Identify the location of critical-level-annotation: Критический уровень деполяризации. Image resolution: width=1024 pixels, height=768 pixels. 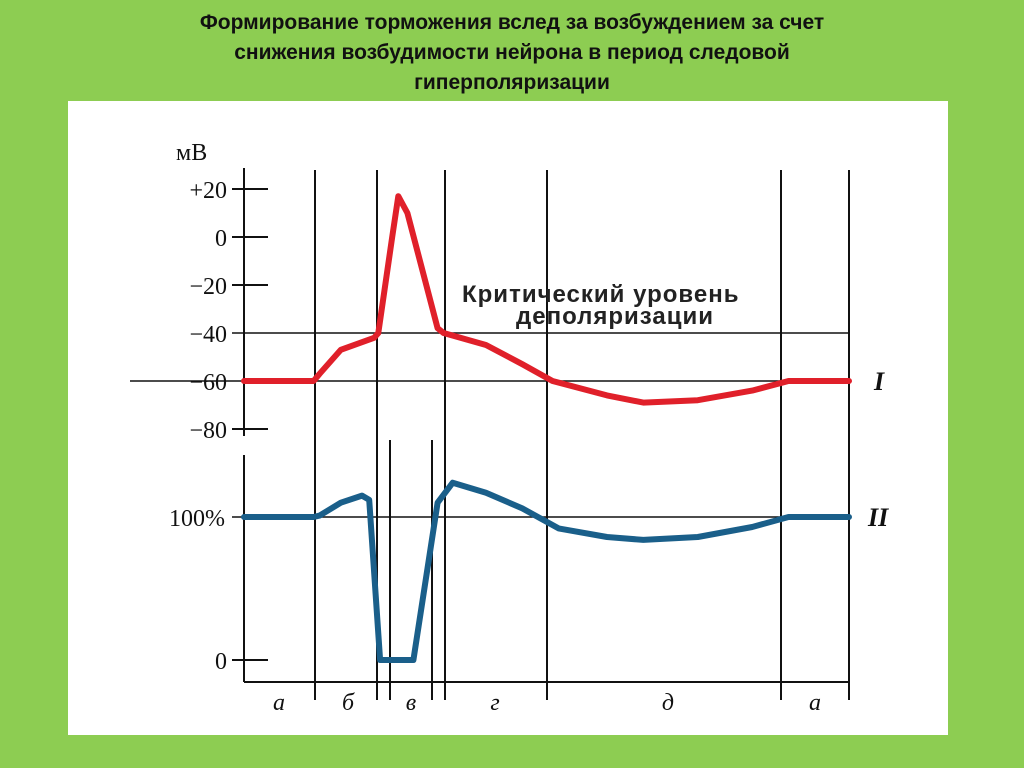
(600, 305).